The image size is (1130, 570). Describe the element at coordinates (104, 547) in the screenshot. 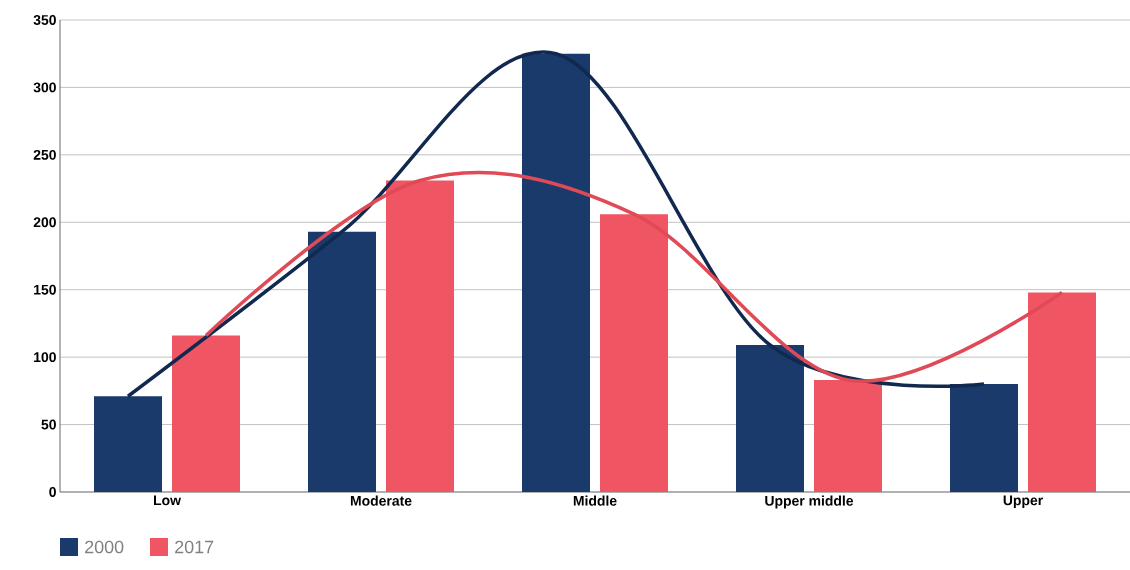

I see `legend-label: 2000` at that location.